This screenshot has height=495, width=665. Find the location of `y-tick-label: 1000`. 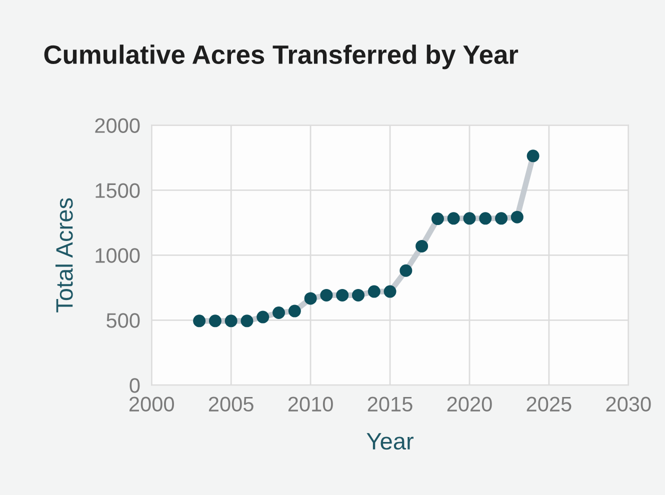

y-tick-label: 1000 is located at coordinates (118, 255).